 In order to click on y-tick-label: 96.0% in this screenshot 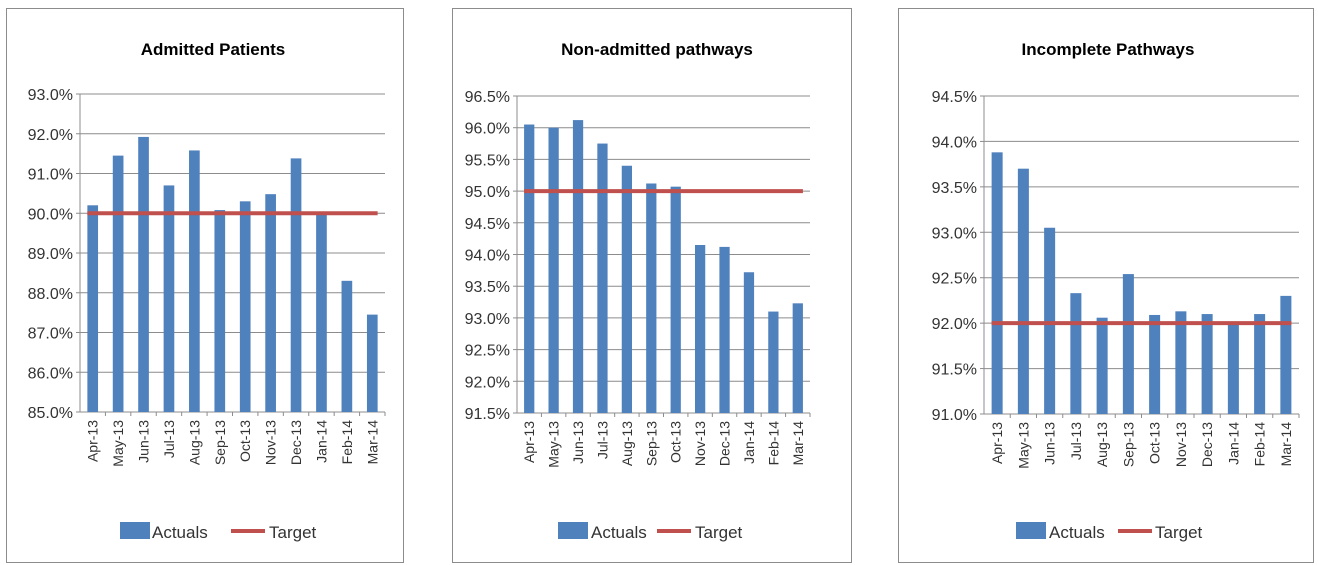, I will do `click(487, 129)`.